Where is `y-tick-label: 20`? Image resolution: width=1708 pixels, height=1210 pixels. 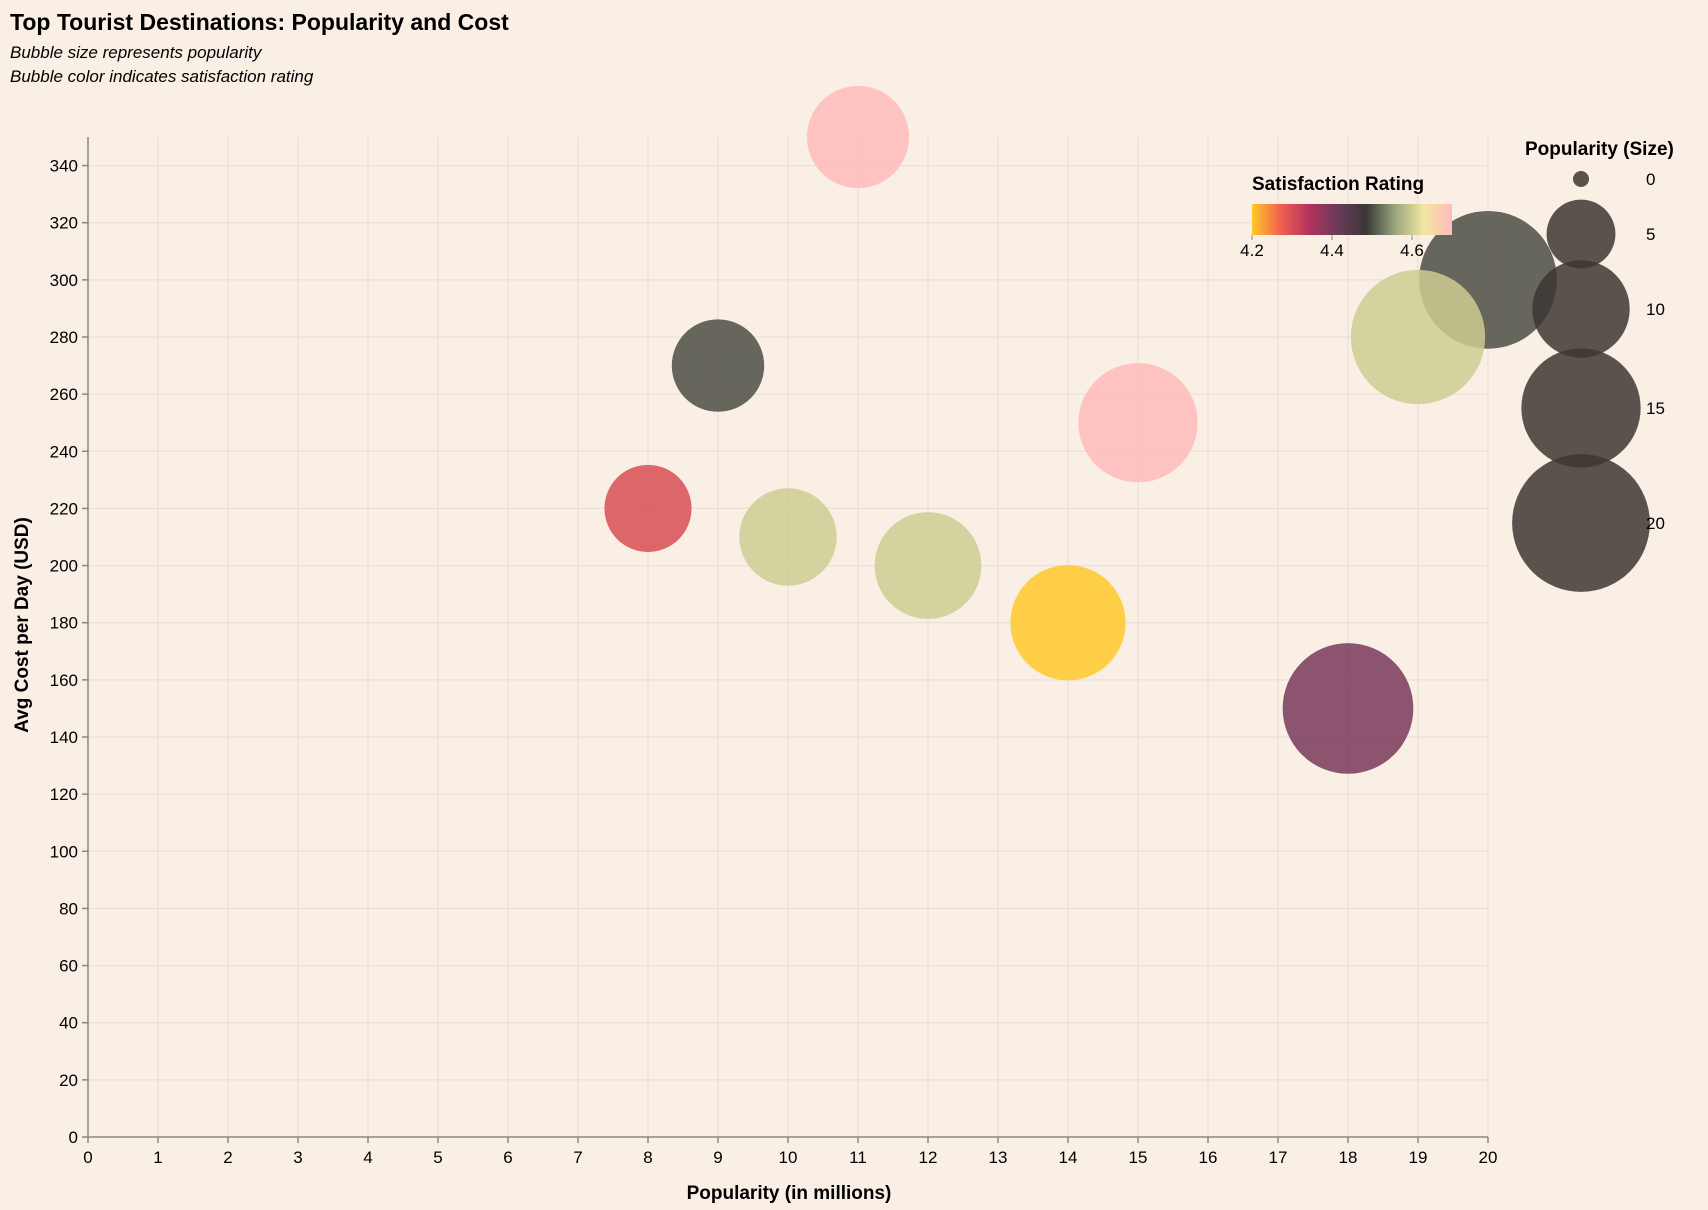
y-tick-label: 20 is located at coordinates (68, 1080).